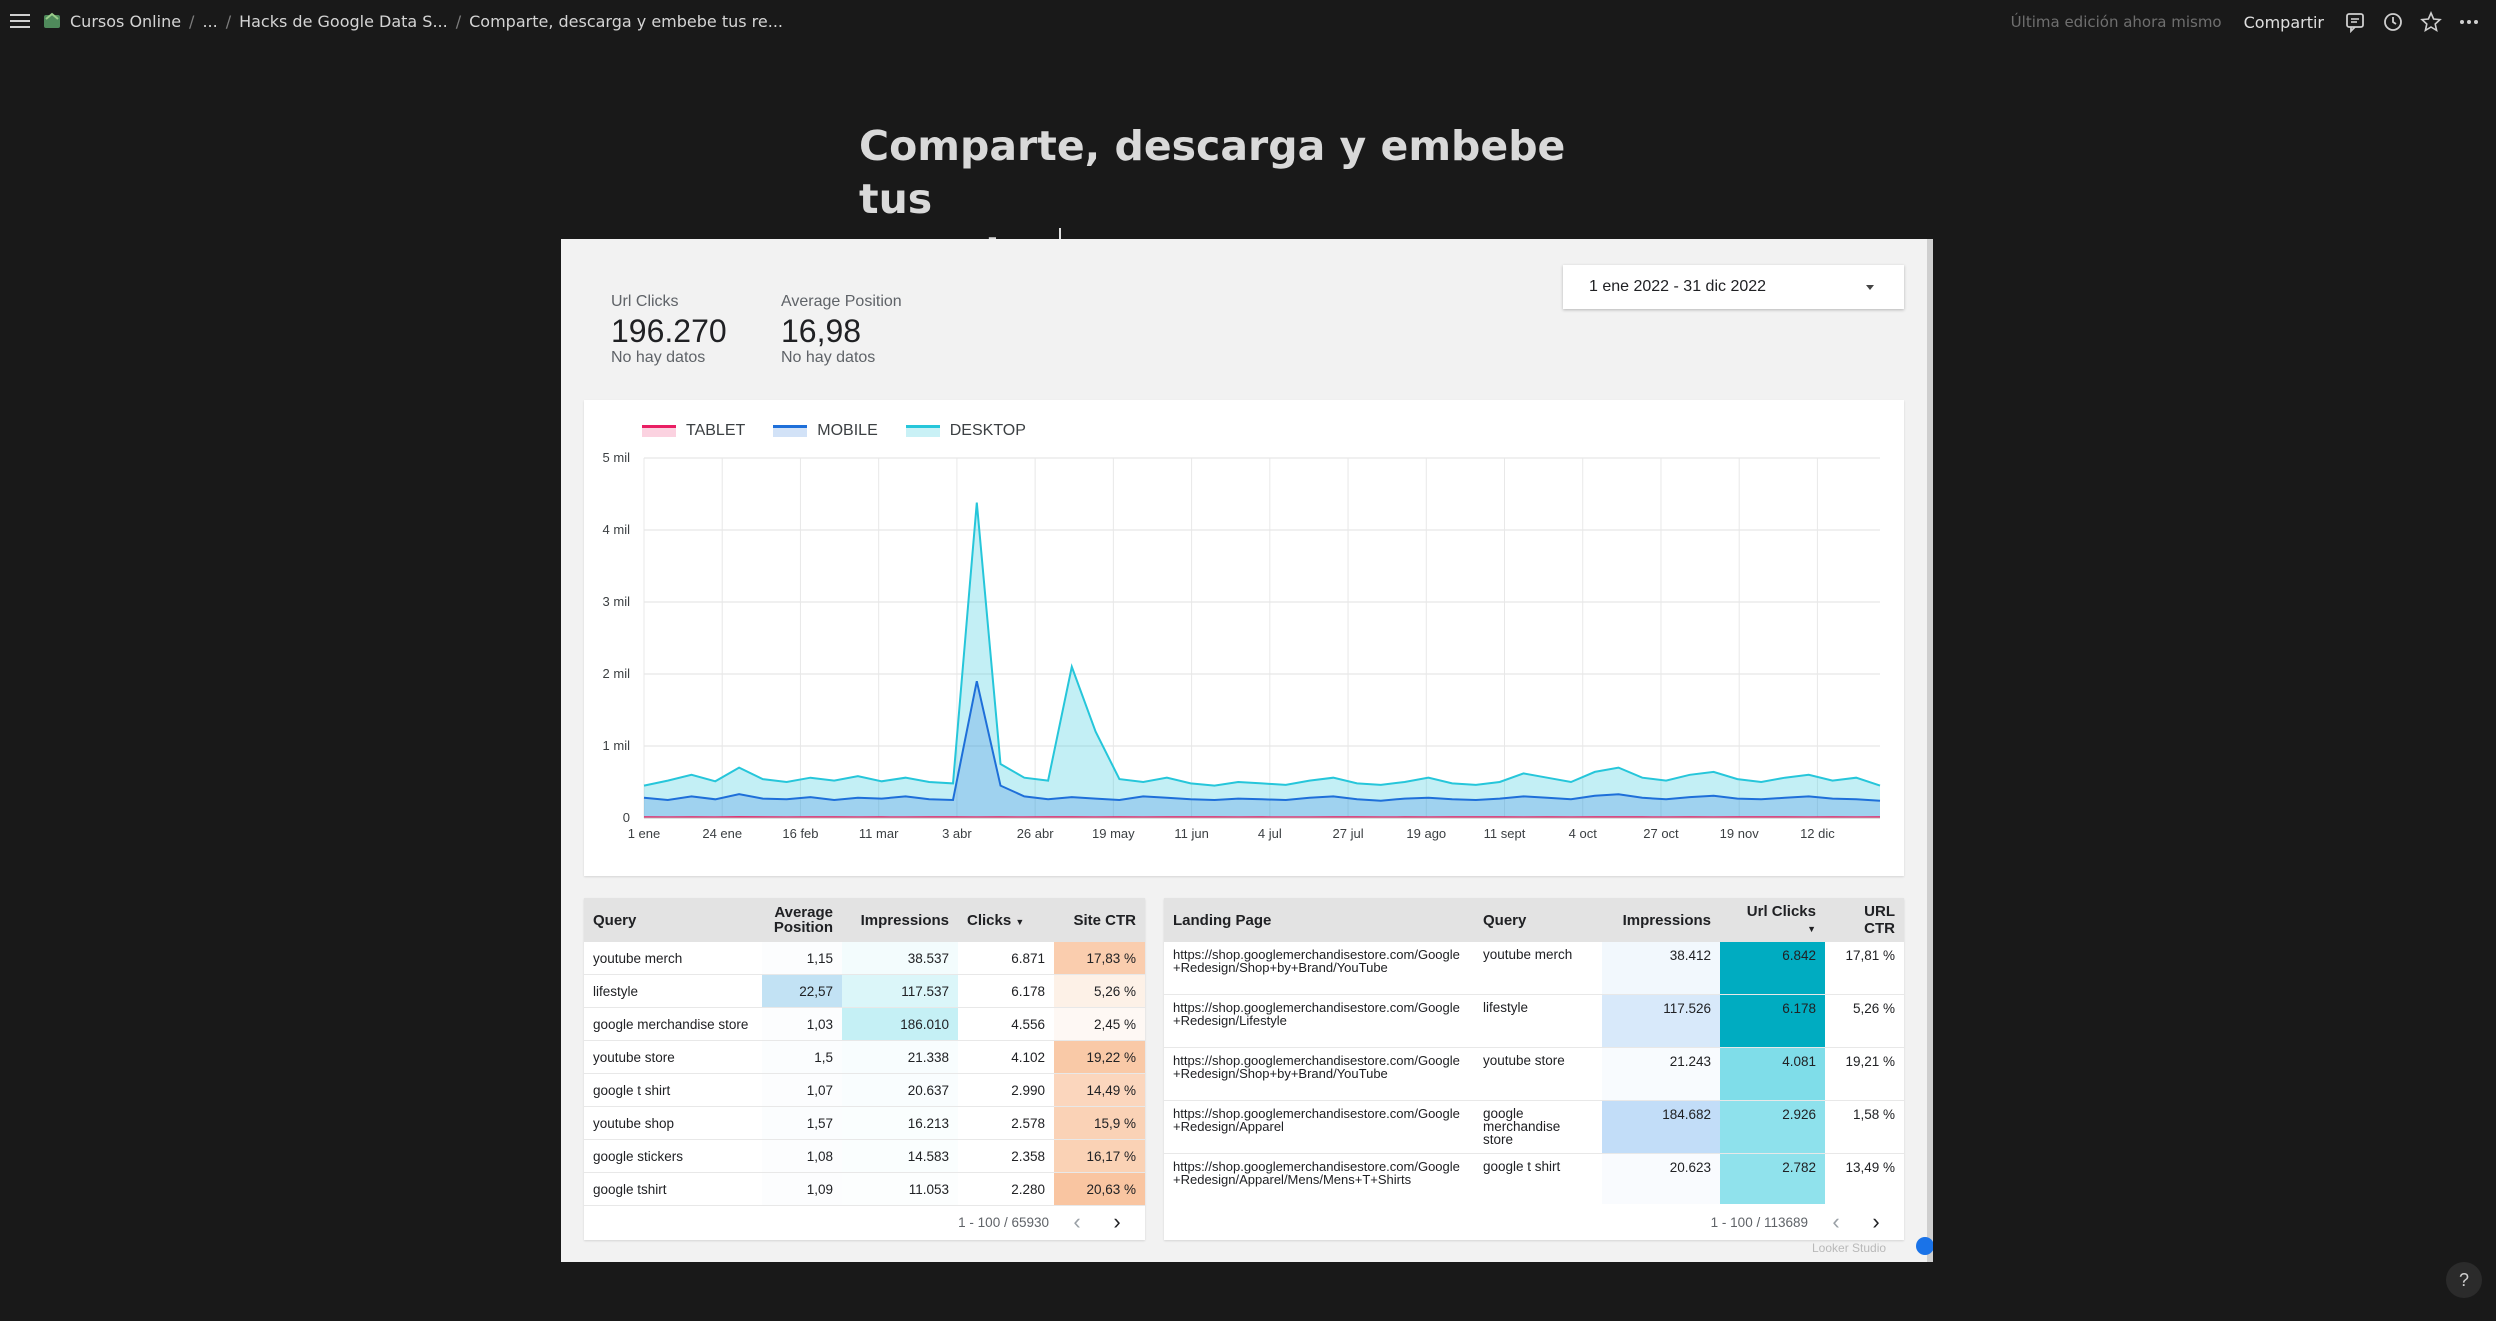 This screenshot has width=2496, height=1321. What do you see at coordinates (673, 991) in the screenshot?
I see `query-cell: lifestyle` at bounding box center [673, 991].